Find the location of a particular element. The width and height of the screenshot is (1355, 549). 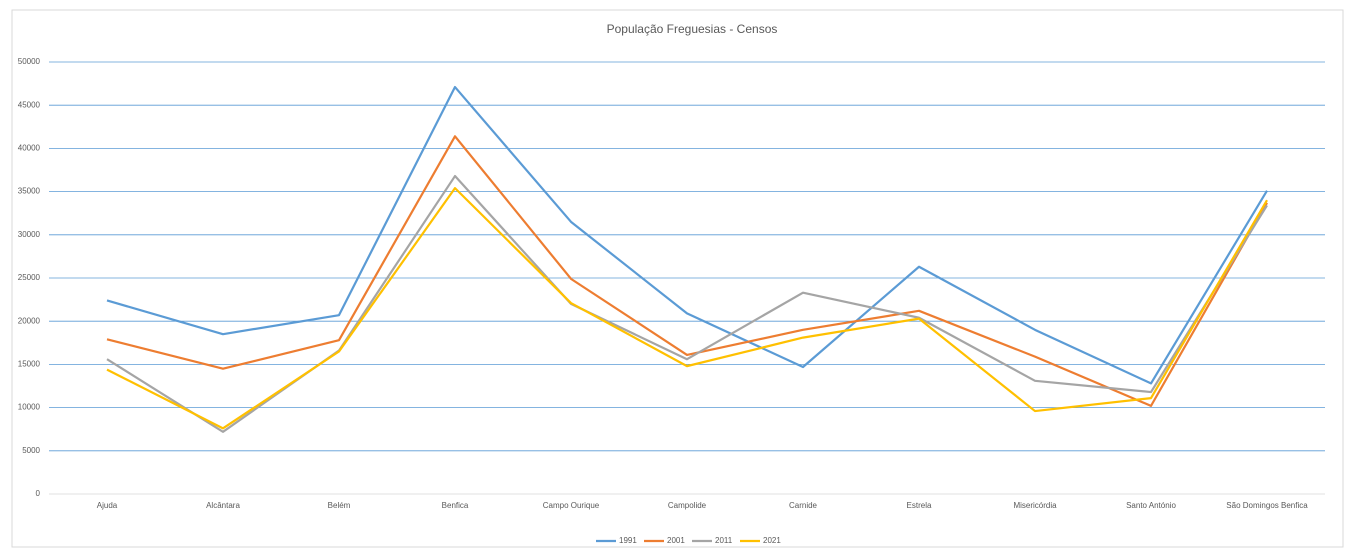

x-tick-label: Santo António is located at coordinates (1151, 505).